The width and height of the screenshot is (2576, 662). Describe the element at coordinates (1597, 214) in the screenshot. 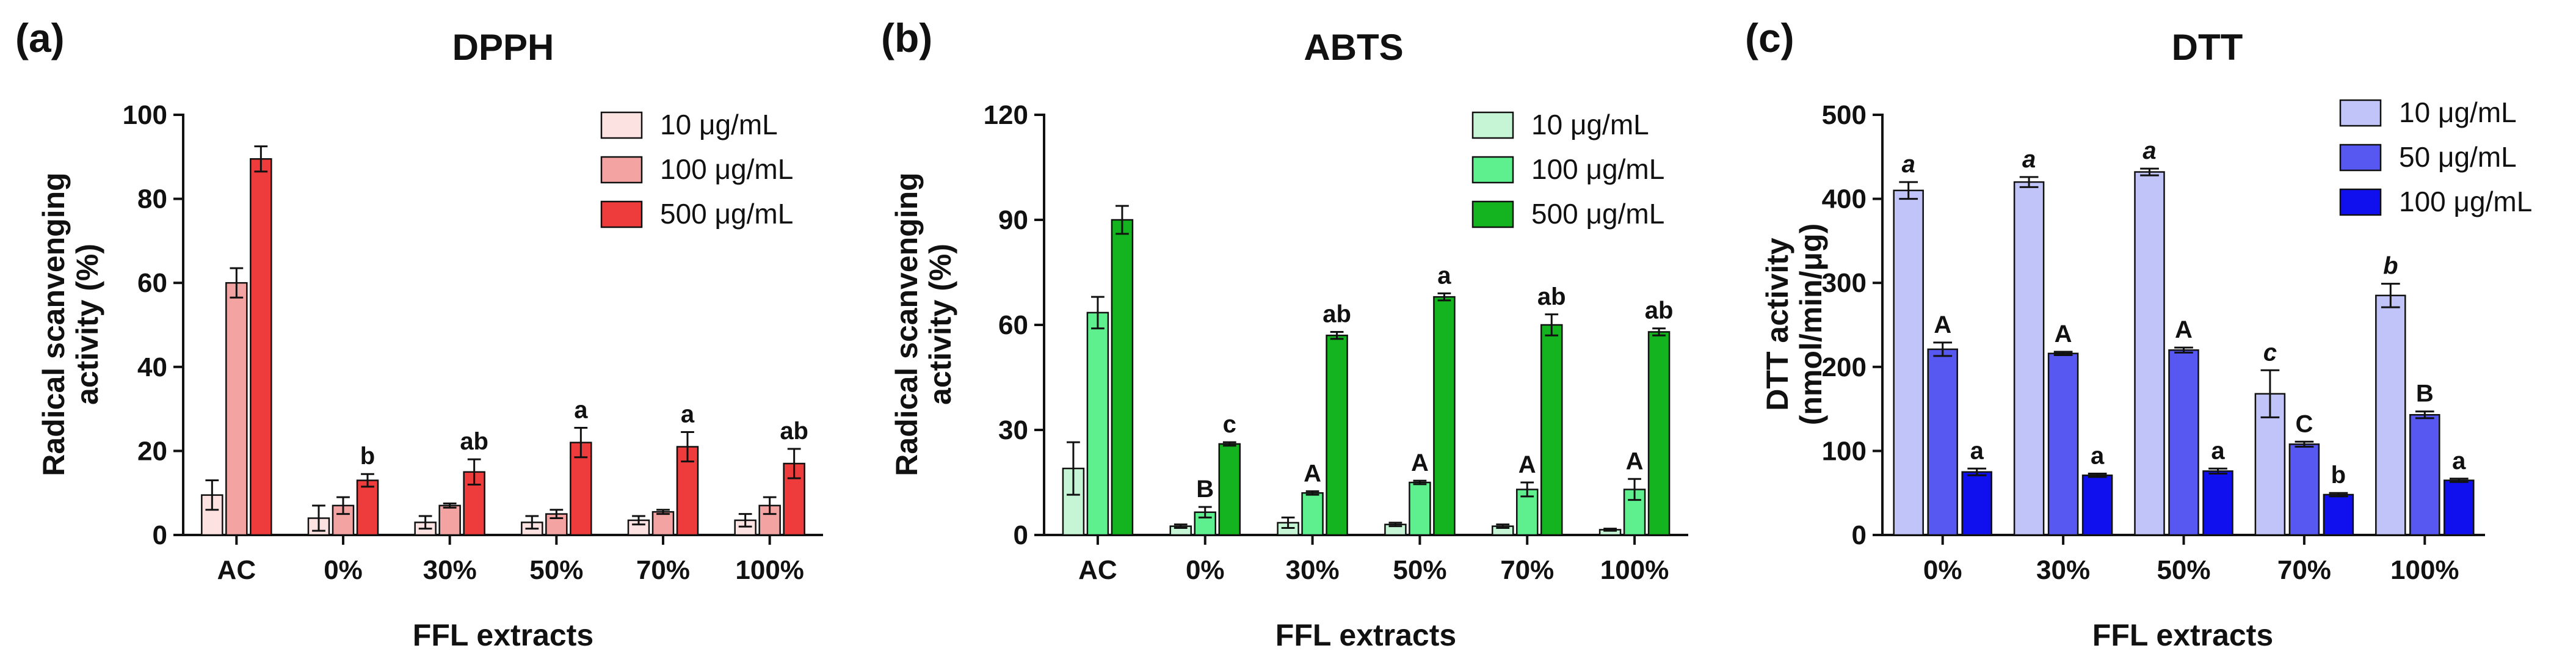

I see `legend-label: 500 μg/mL` at that location.